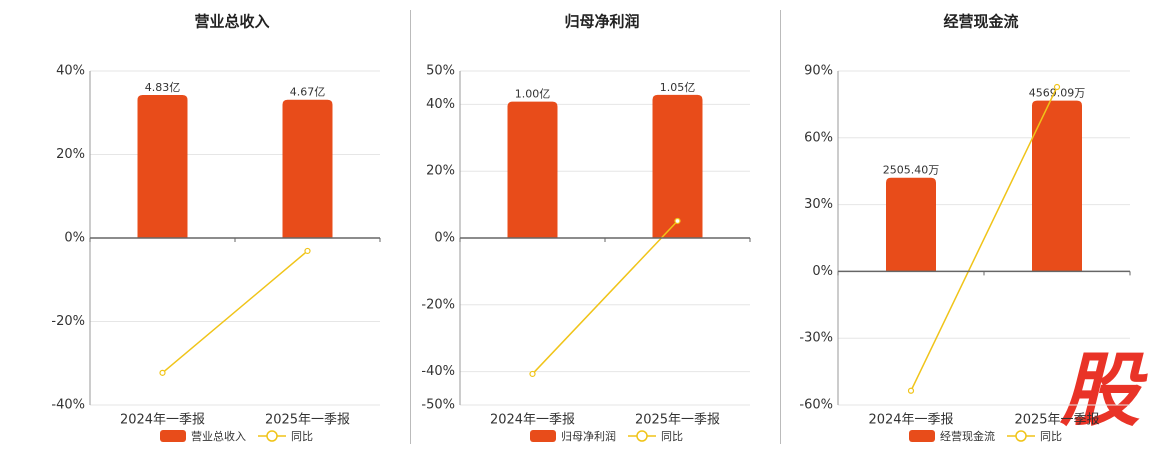  What do you see at coordinates (588, 436) in the screenshot?
I see `legend-label: 归母净利润` at bounding box center [588, 436].